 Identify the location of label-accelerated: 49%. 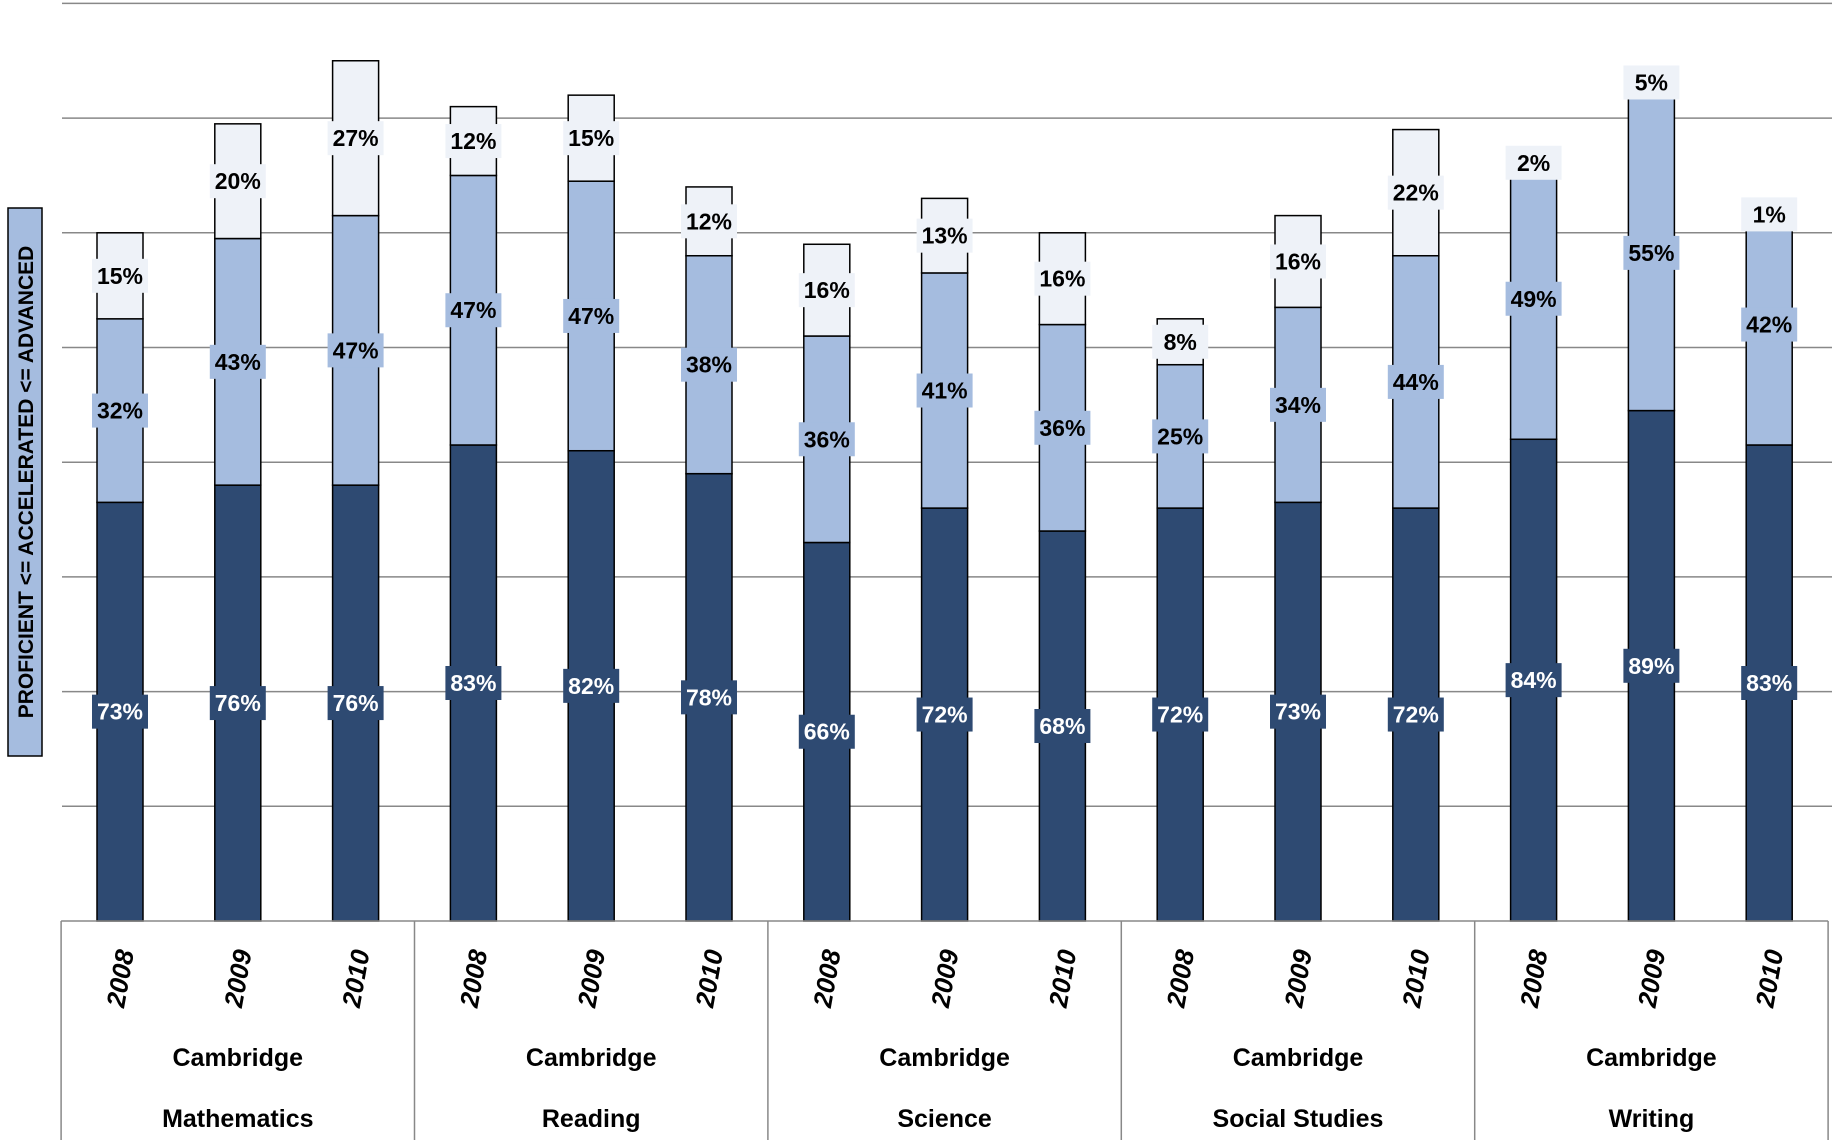
(1533, 298).